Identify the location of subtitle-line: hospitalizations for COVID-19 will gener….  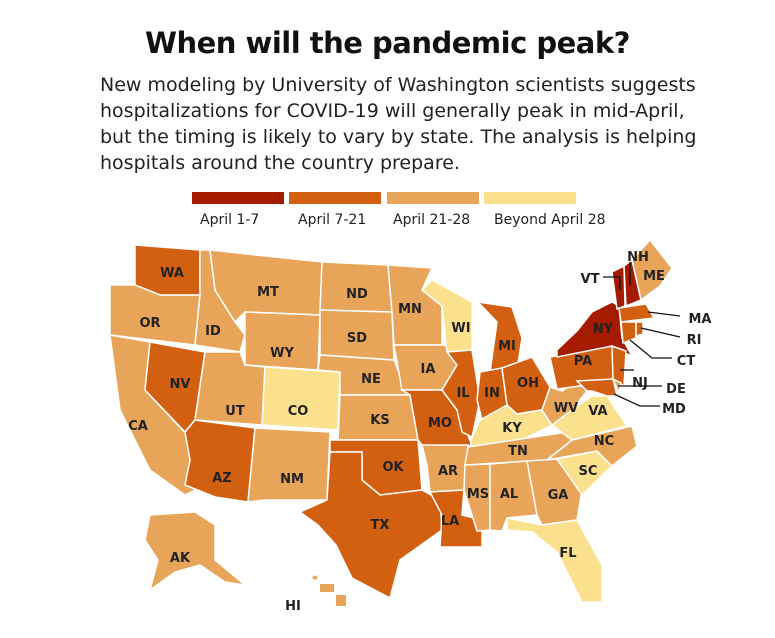
(392, 111).